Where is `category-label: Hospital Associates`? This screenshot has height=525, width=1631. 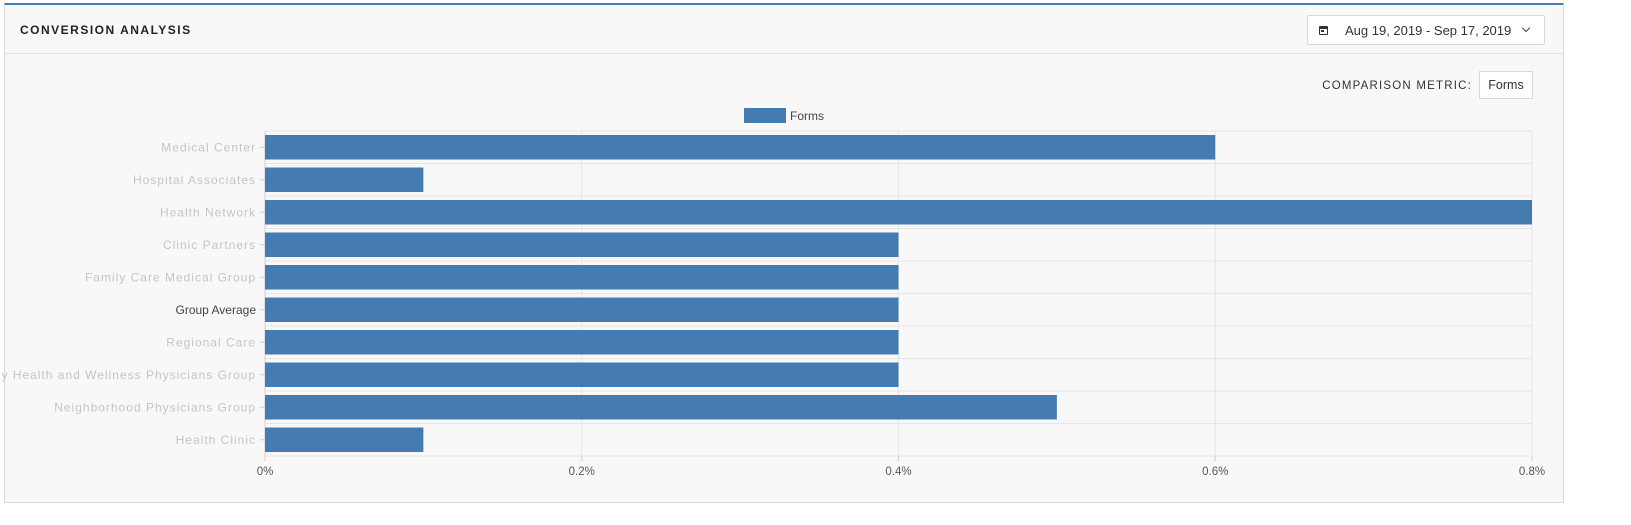
category-label: Hospital Associates is located at coordinates (194, 180).